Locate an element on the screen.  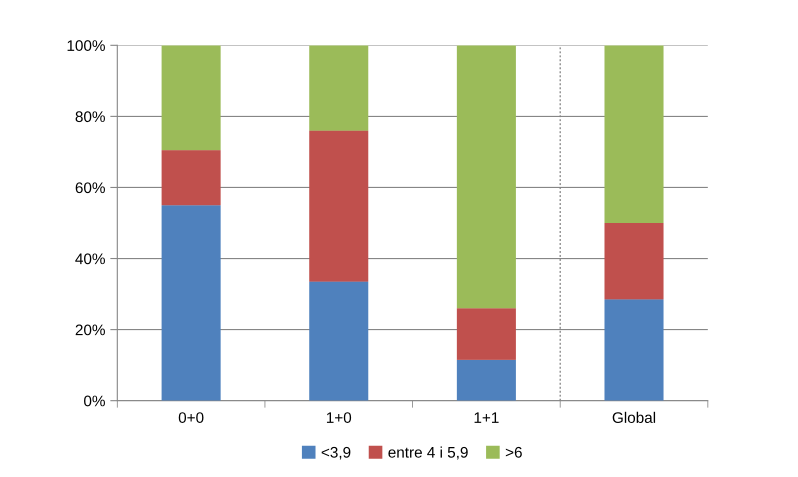
y-tick-label: 40% is located at coordinates (90, 258).